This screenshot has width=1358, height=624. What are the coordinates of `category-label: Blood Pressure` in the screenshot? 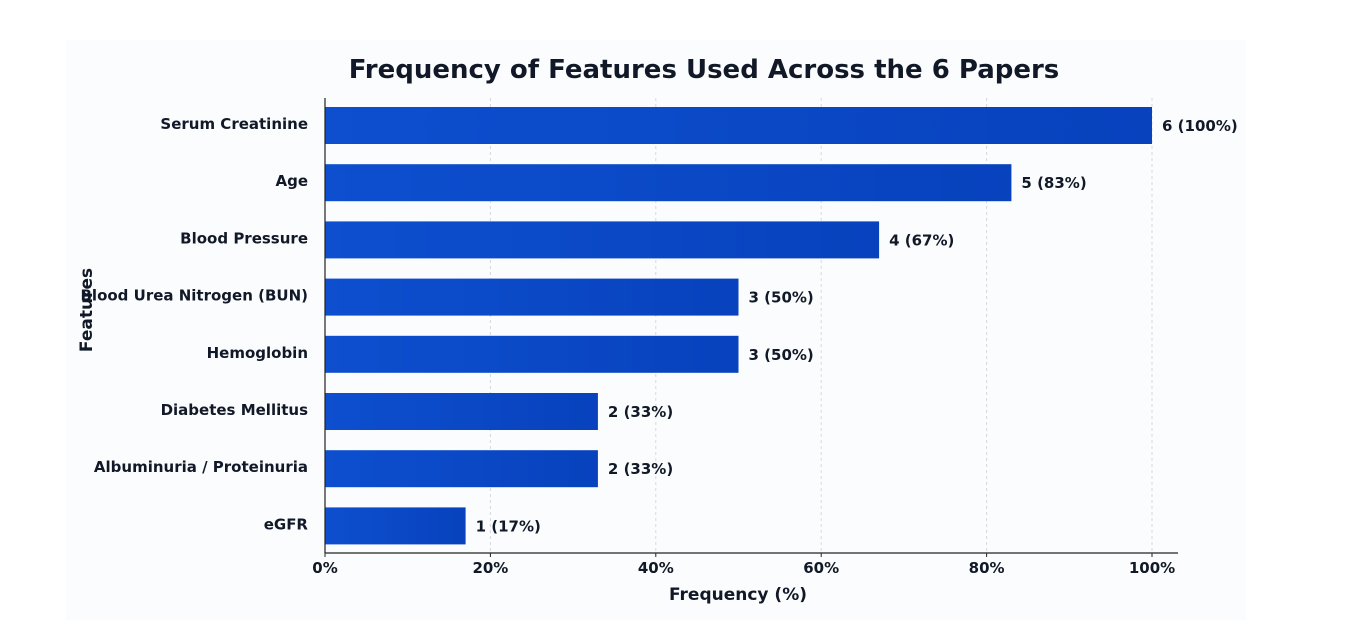 It's located at (244, 238).